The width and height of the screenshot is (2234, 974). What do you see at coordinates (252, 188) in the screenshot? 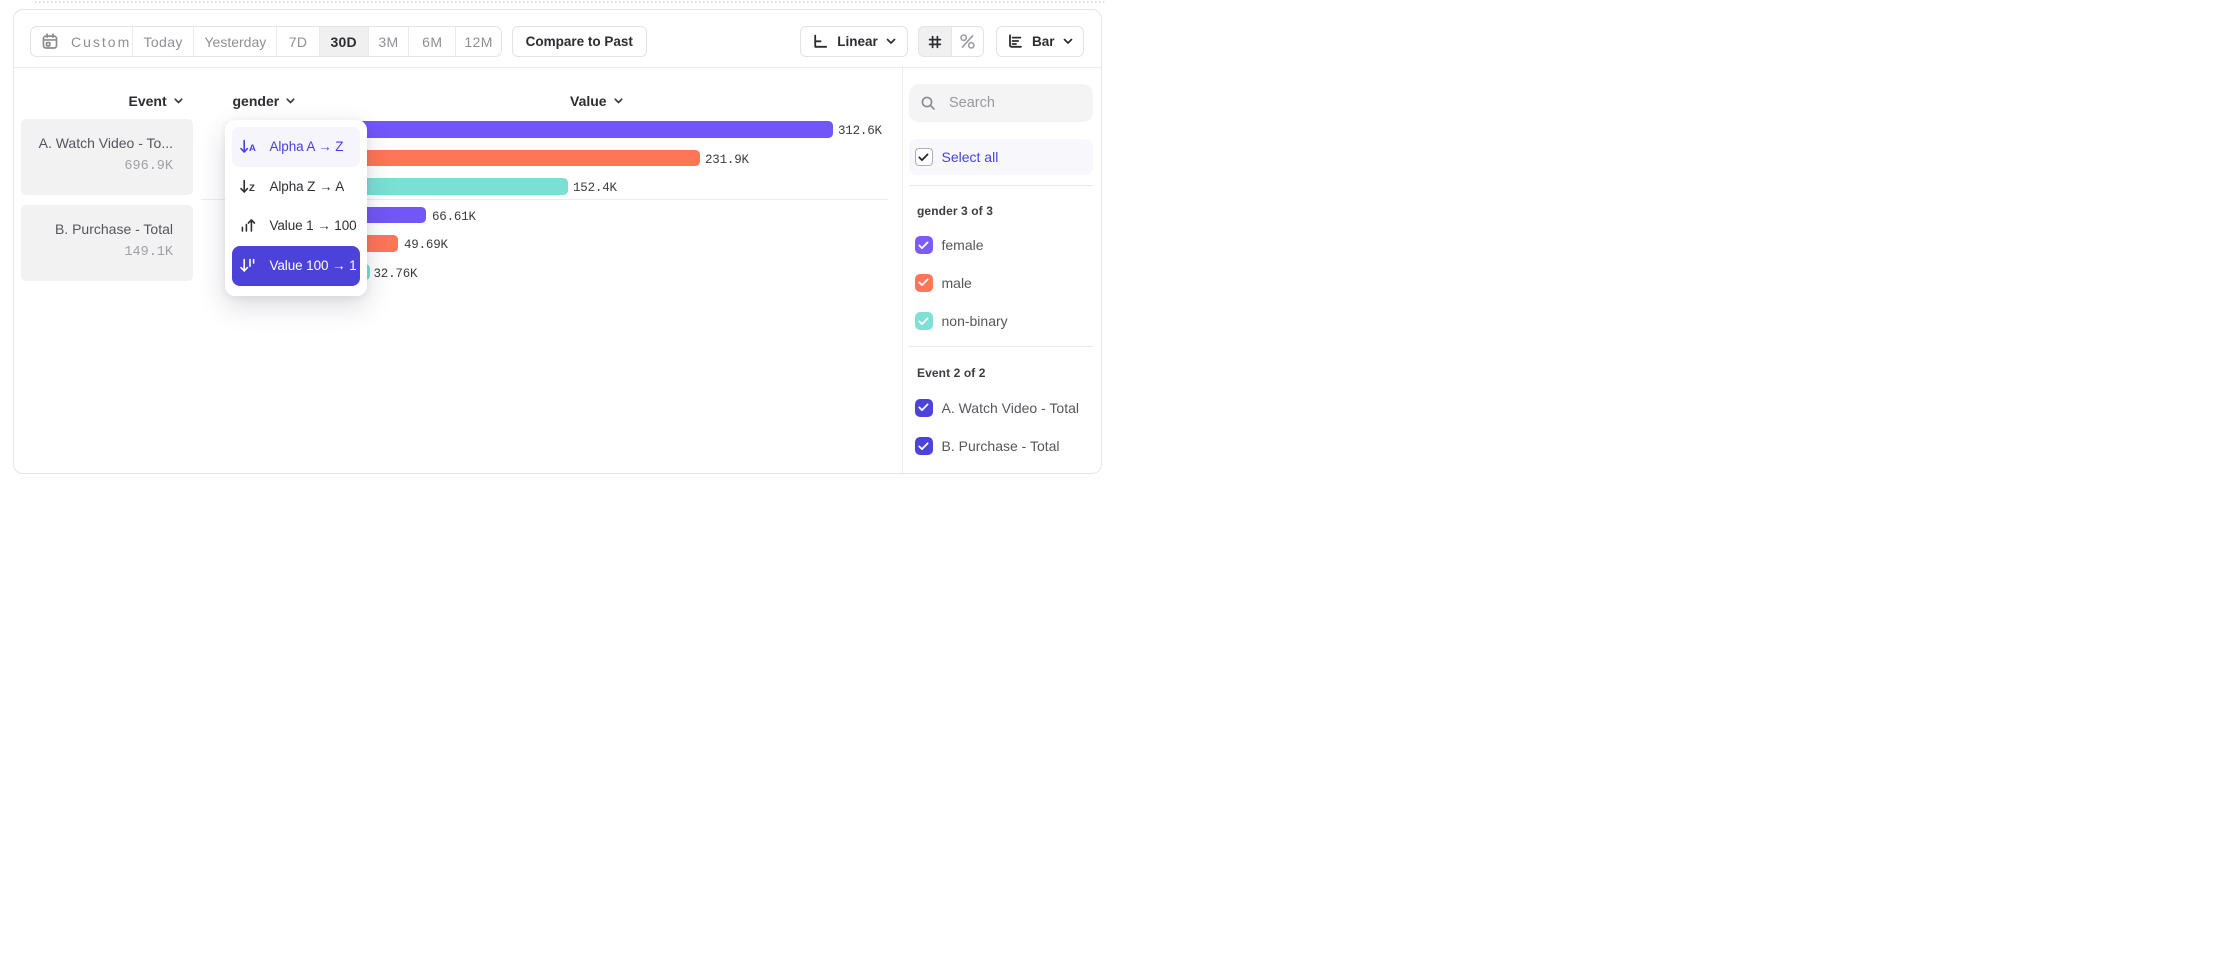
I see `svg-text: Z` at bounding box center [252, 188].